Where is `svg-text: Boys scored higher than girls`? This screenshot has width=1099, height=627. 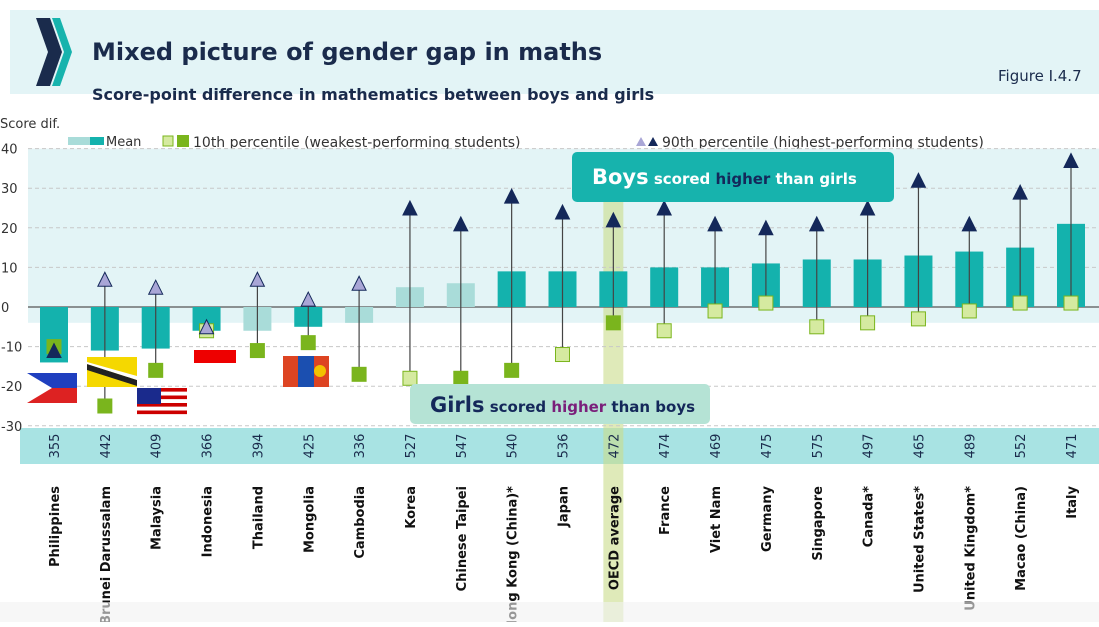 svg-text: Boys scored higher than girls is located at coordinates (724, 177).